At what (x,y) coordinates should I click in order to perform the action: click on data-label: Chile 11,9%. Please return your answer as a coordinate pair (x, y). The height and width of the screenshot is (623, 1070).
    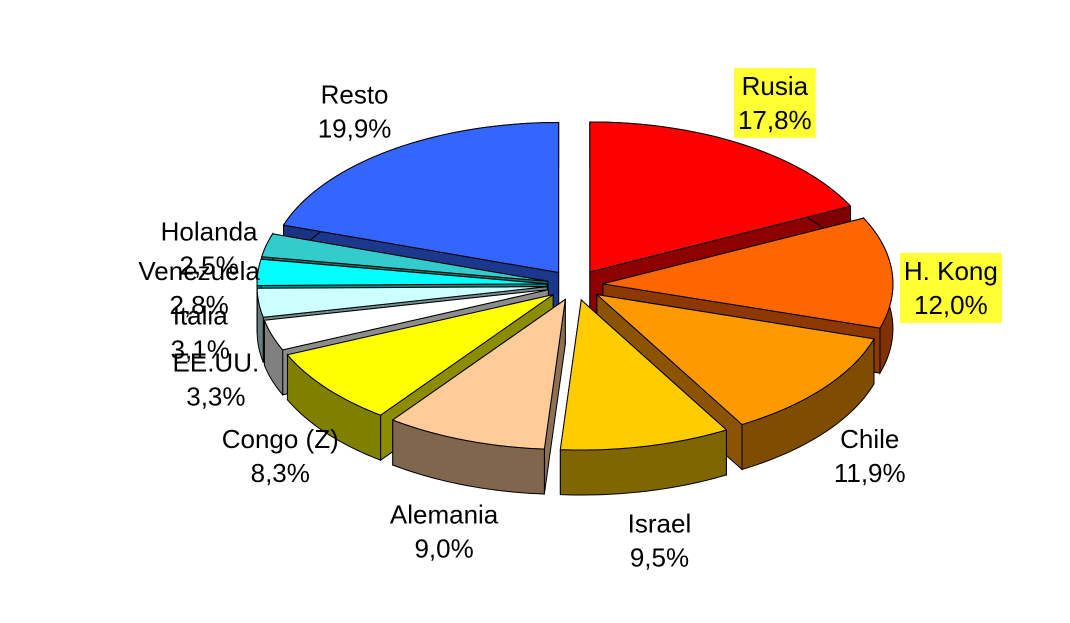
    Looking at the image, I should click on (870, 456).